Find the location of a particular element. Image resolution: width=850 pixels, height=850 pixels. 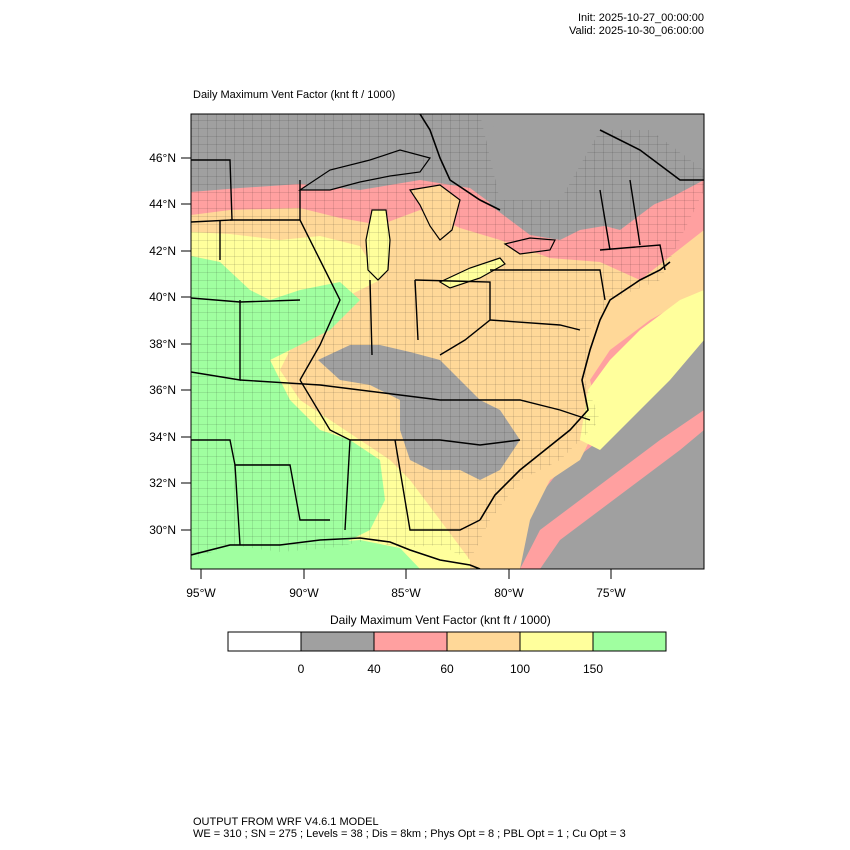

legend-label: 0 is located at coordinates (301, 669).